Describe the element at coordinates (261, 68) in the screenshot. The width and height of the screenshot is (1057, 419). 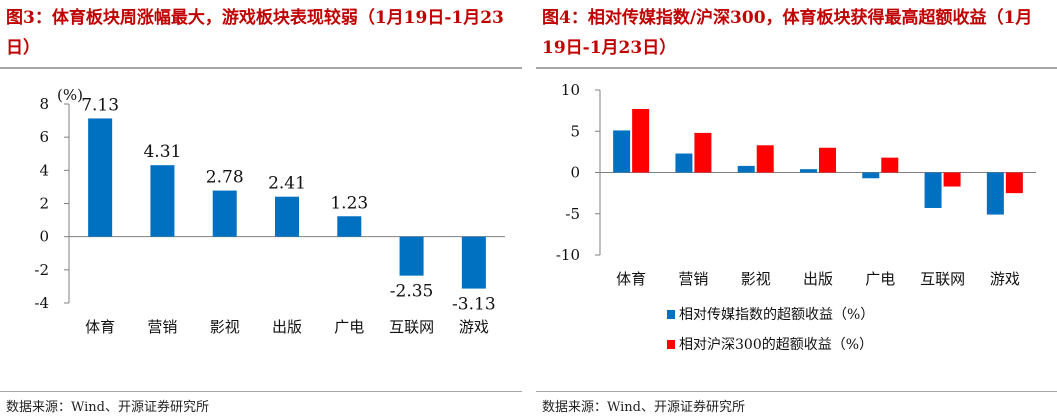
I see `figure-3-top-rule` at that location.